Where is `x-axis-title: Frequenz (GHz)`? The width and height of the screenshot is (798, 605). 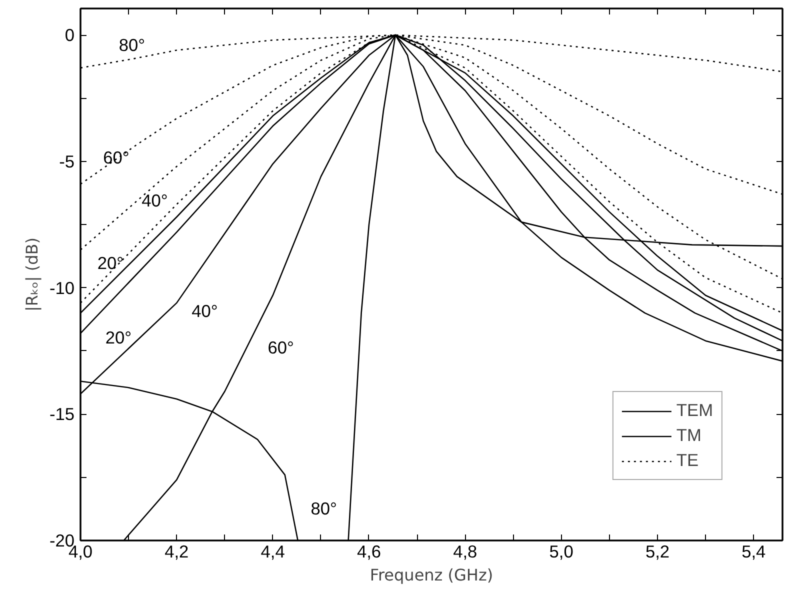
x-axis-title: Frequenz (GHz) is located at coordinates (432, 575).